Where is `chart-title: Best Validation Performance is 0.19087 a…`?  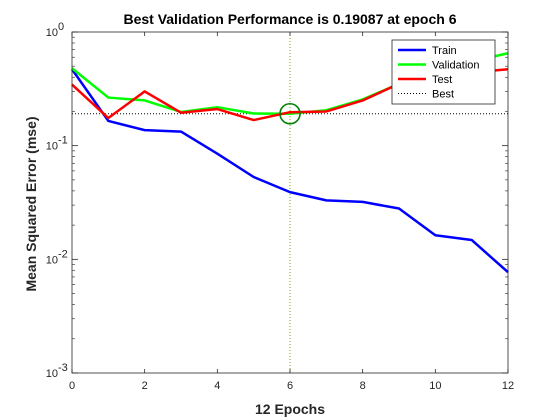 chart-title: Best Validation Performance is 0.19087 a… is located at coordinates (289, 19).